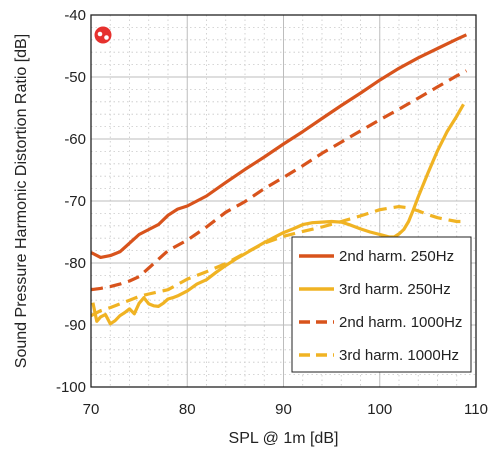  I want to click on y-tick-label: -90, so click(75, 325).